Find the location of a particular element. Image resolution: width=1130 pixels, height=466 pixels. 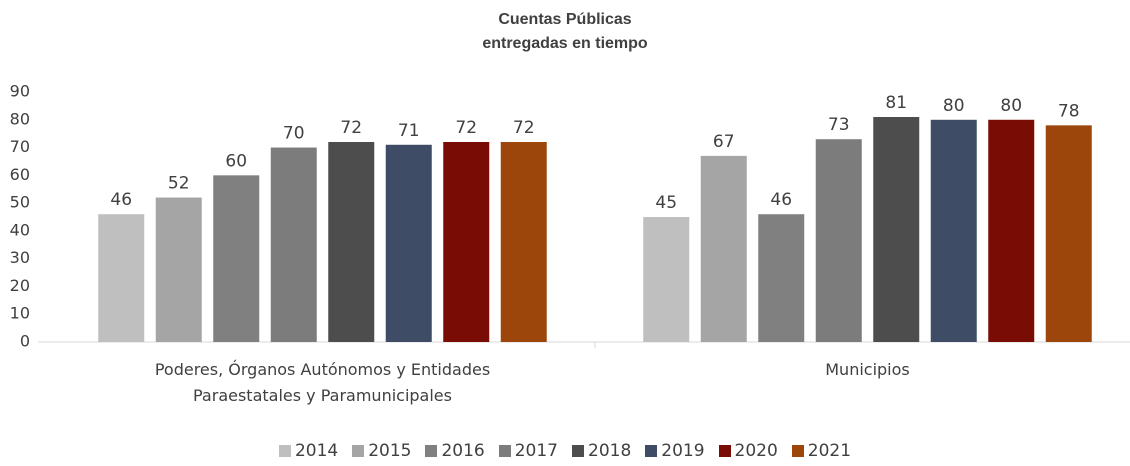

y-tick-label: 30 is located at coordinates (20, 257).